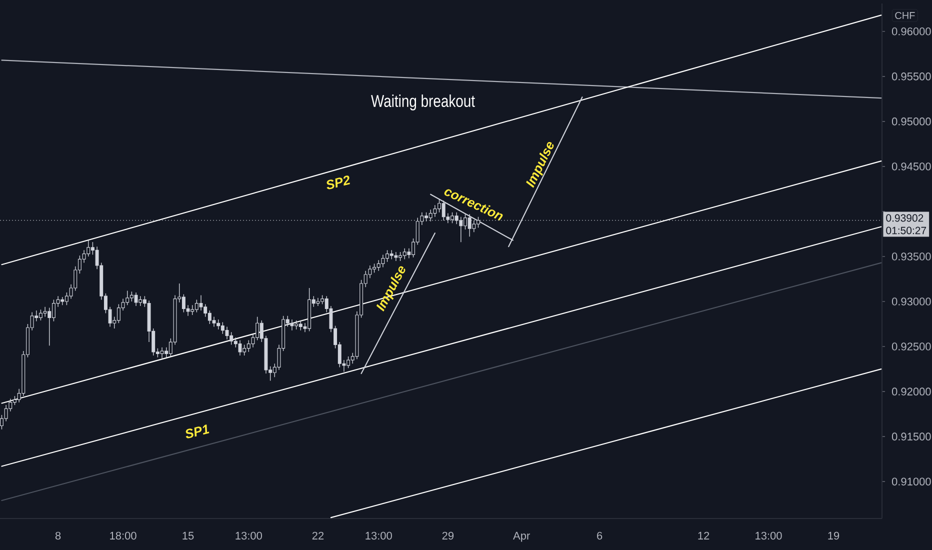  What do you see at coordinates (911, 482) in the screenshot?
I see `y-tick-label: 0.91000` at bounding box center [911, 482].